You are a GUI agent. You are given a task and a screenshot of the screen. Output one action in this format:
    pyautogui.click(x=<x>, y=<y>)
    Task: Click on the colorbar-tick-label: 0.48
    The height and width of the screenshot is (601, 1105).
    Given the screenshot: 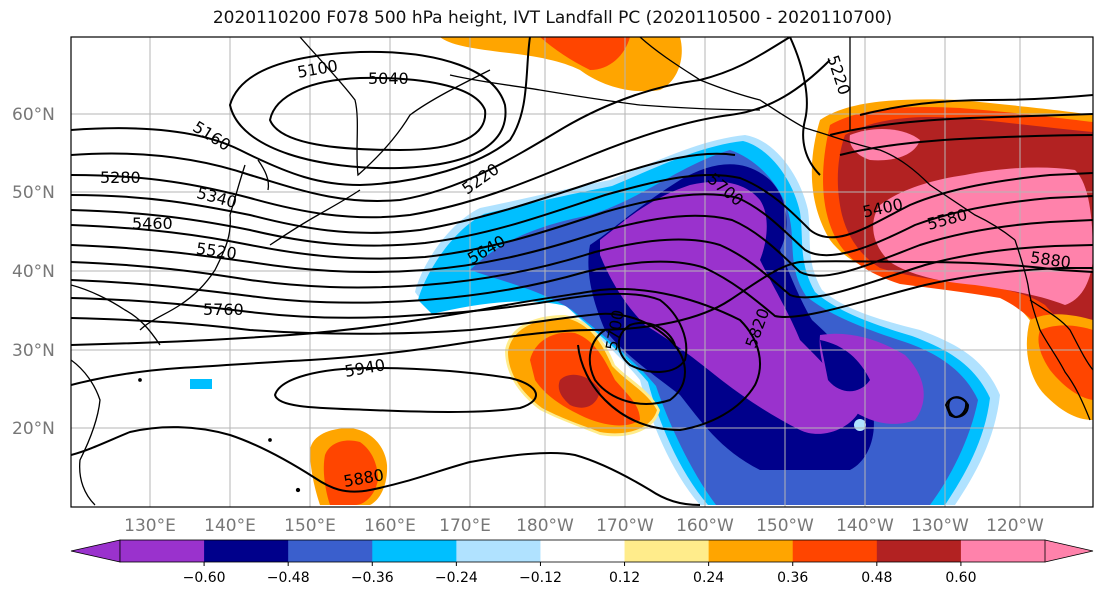 What is the action you would take?
    pyautogui.click(x=876, y=578)
    